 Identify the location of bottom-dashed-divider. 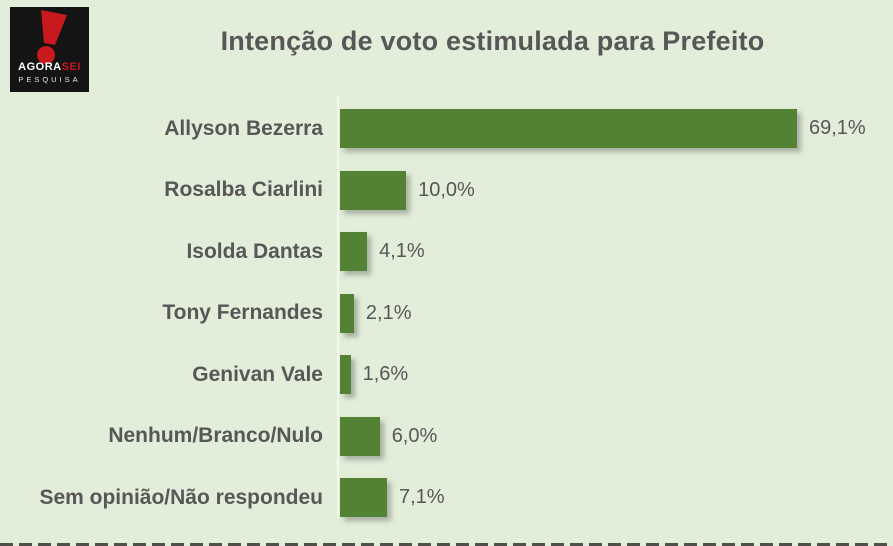
(446, 544).